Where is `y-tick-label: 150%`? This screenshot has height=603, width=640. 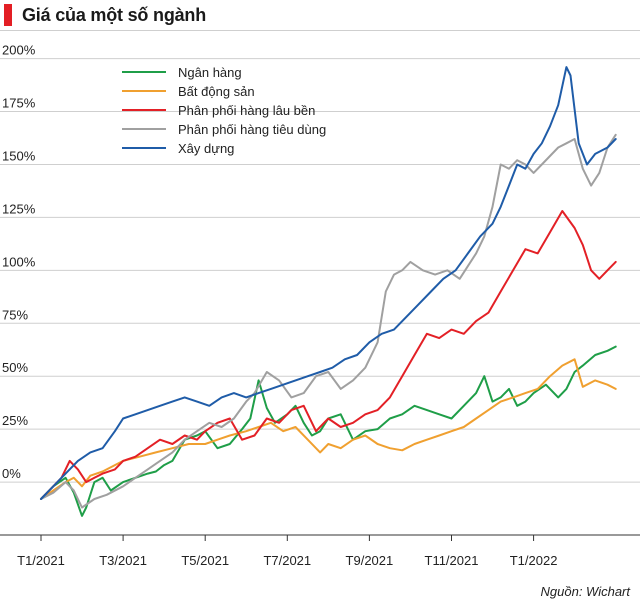 y-tick-label: 150% is located at coordinates (19, 155).